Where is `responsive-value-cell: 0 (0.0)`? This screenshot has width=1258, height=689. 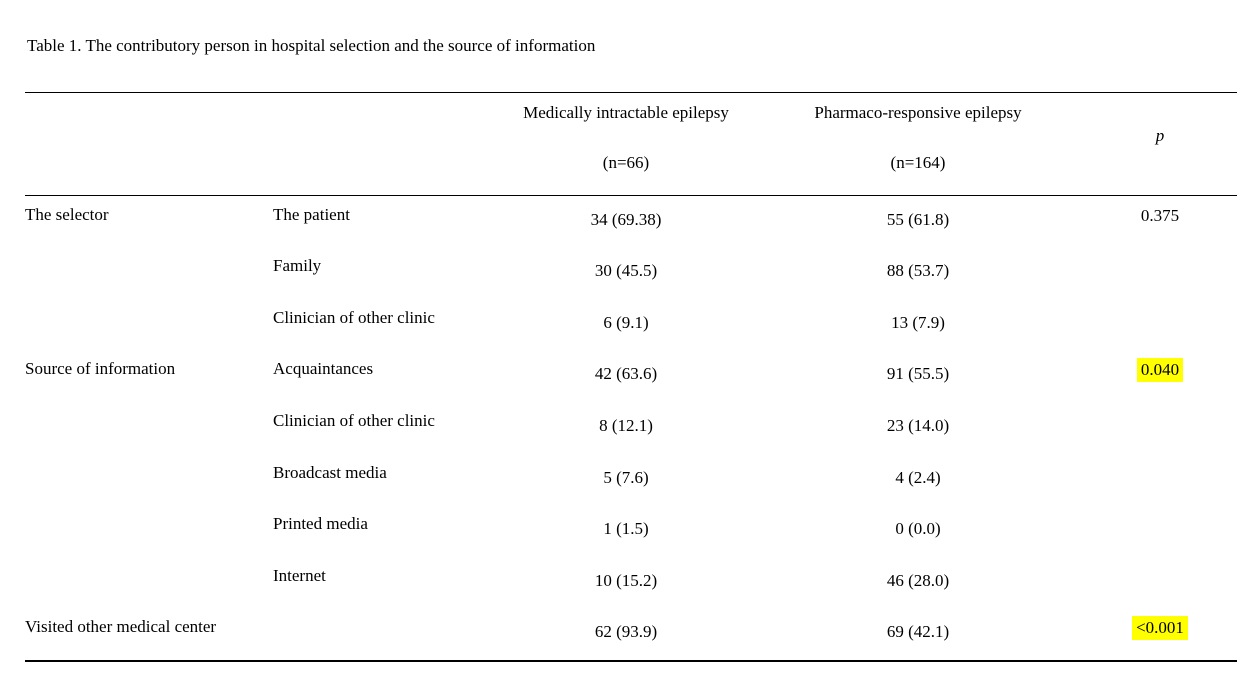
responsive-value-cell: 0 (0.0) is located at coordinates (918, 532).